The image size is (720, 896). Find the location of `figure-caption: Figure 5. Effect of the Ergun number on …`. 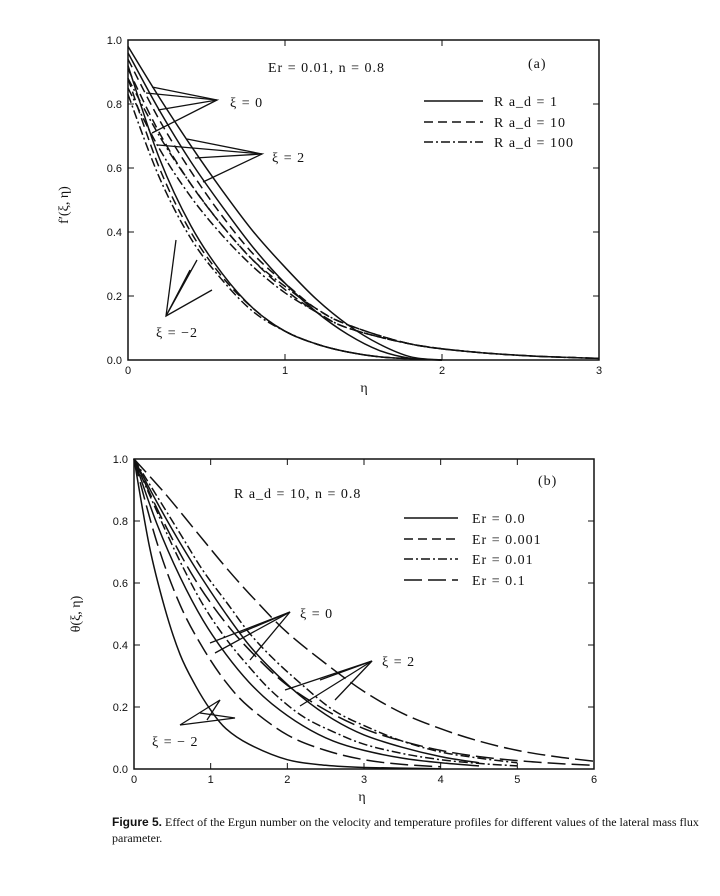

figure-caption: Figure 5. Effect of the Ergun number on … is located at coordinates (412, 830).